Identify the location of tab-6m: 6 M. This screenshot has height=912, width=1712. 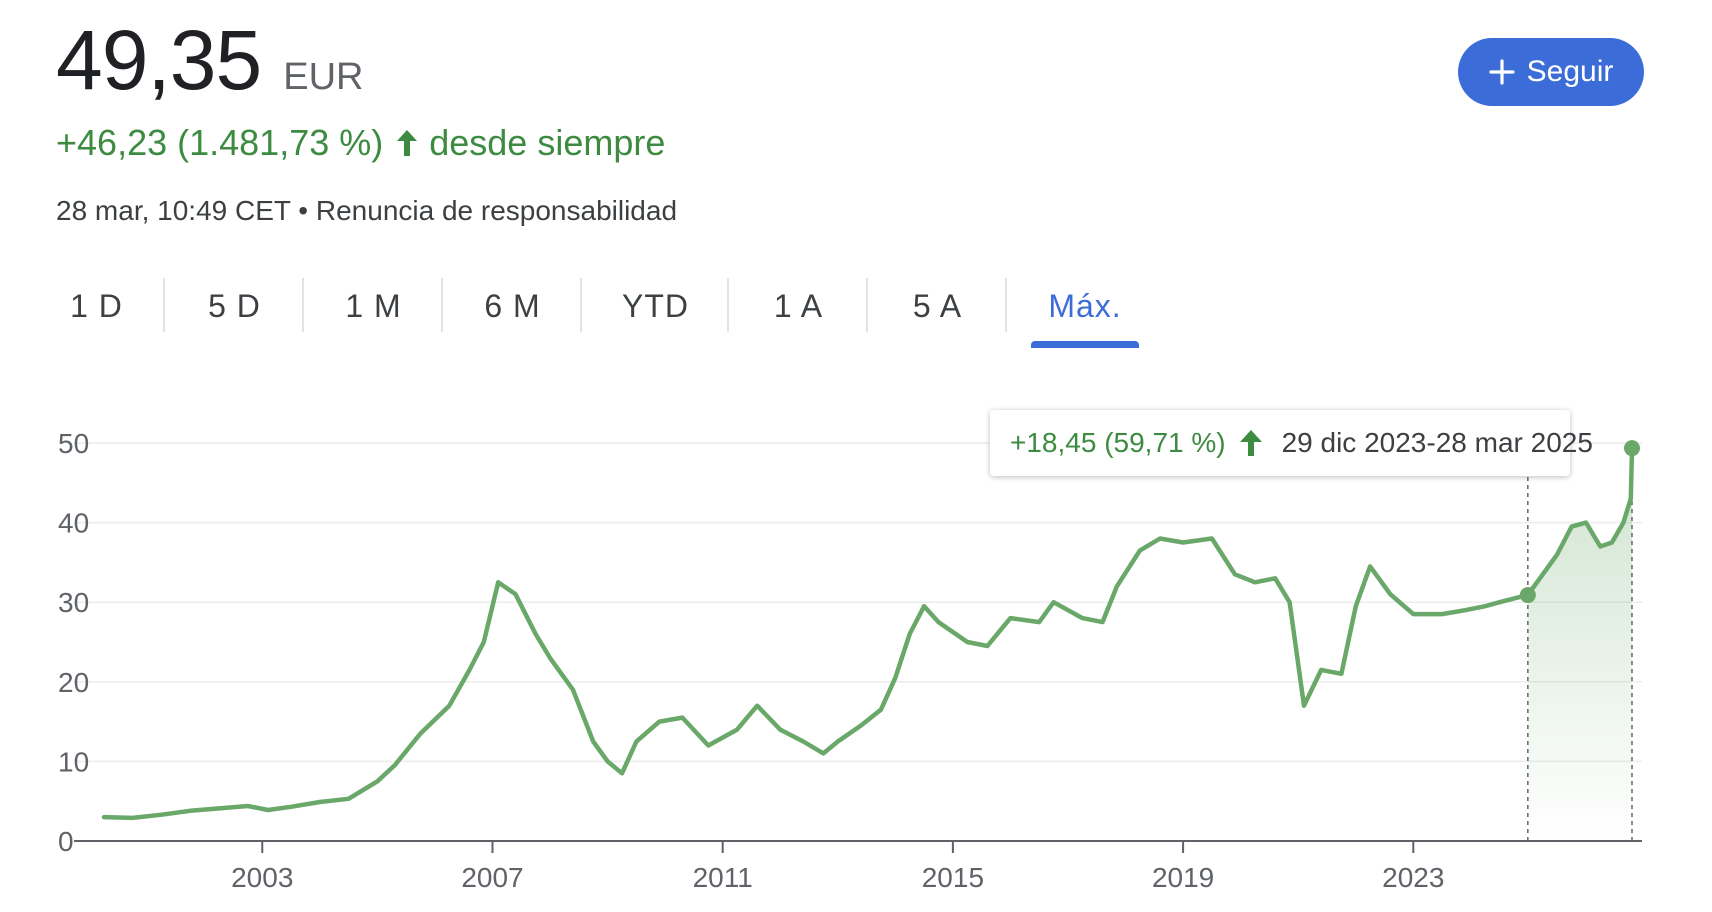
(512, 306).